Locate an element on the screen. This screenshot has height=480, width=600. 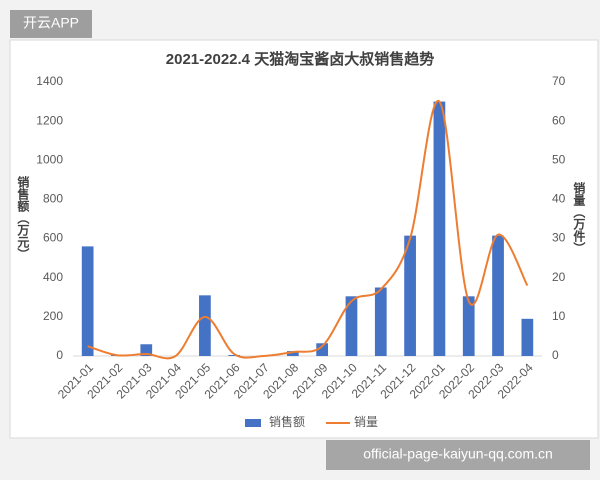
y-tick-label: 1000 is located at coordinates (49, 159).